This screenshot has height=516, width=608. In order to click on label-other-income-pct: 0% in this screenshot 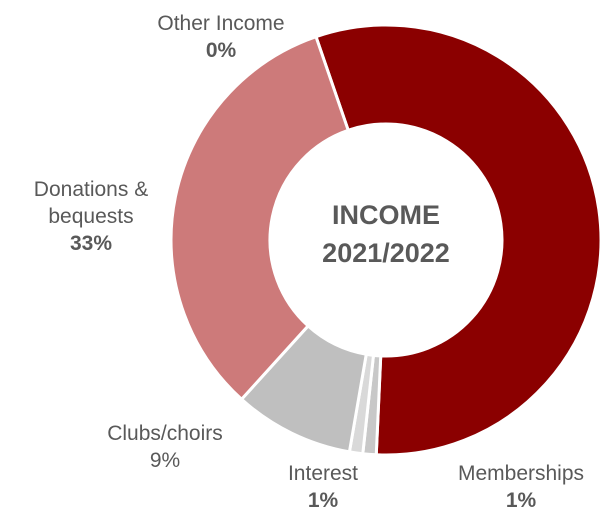, I will do `click(221, 50)`.